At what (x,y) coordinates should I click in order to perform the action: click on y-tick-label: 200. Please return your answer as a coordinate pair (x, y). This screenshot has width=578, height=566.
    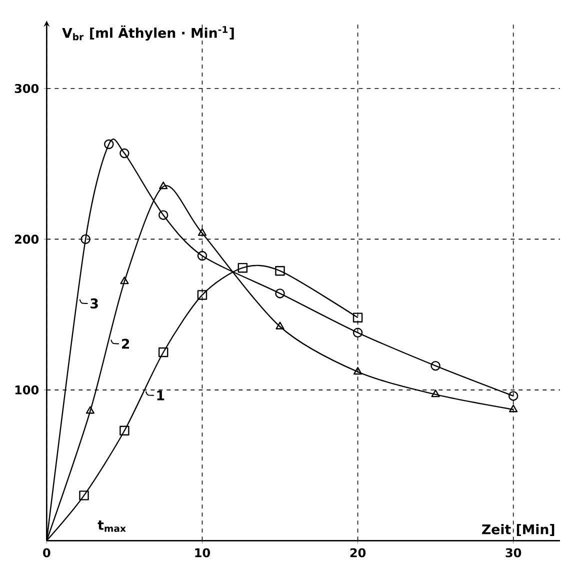
    Looking at the image, I should click on (27, 239).